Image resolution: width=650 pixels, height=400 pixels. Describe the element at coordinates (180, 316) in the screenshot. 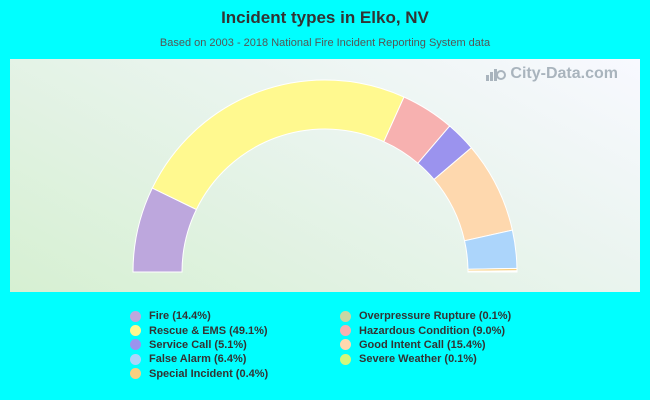

I see `legend-label: Fire (14.4%)` at that location.